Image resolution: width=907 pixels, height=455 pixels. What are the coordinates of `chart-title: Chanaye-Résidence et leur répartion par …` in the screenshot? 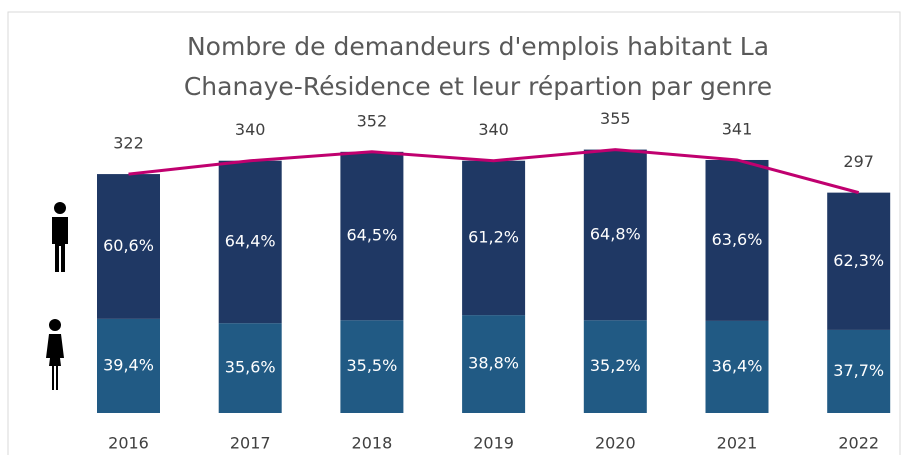 It's located at (478, 86).